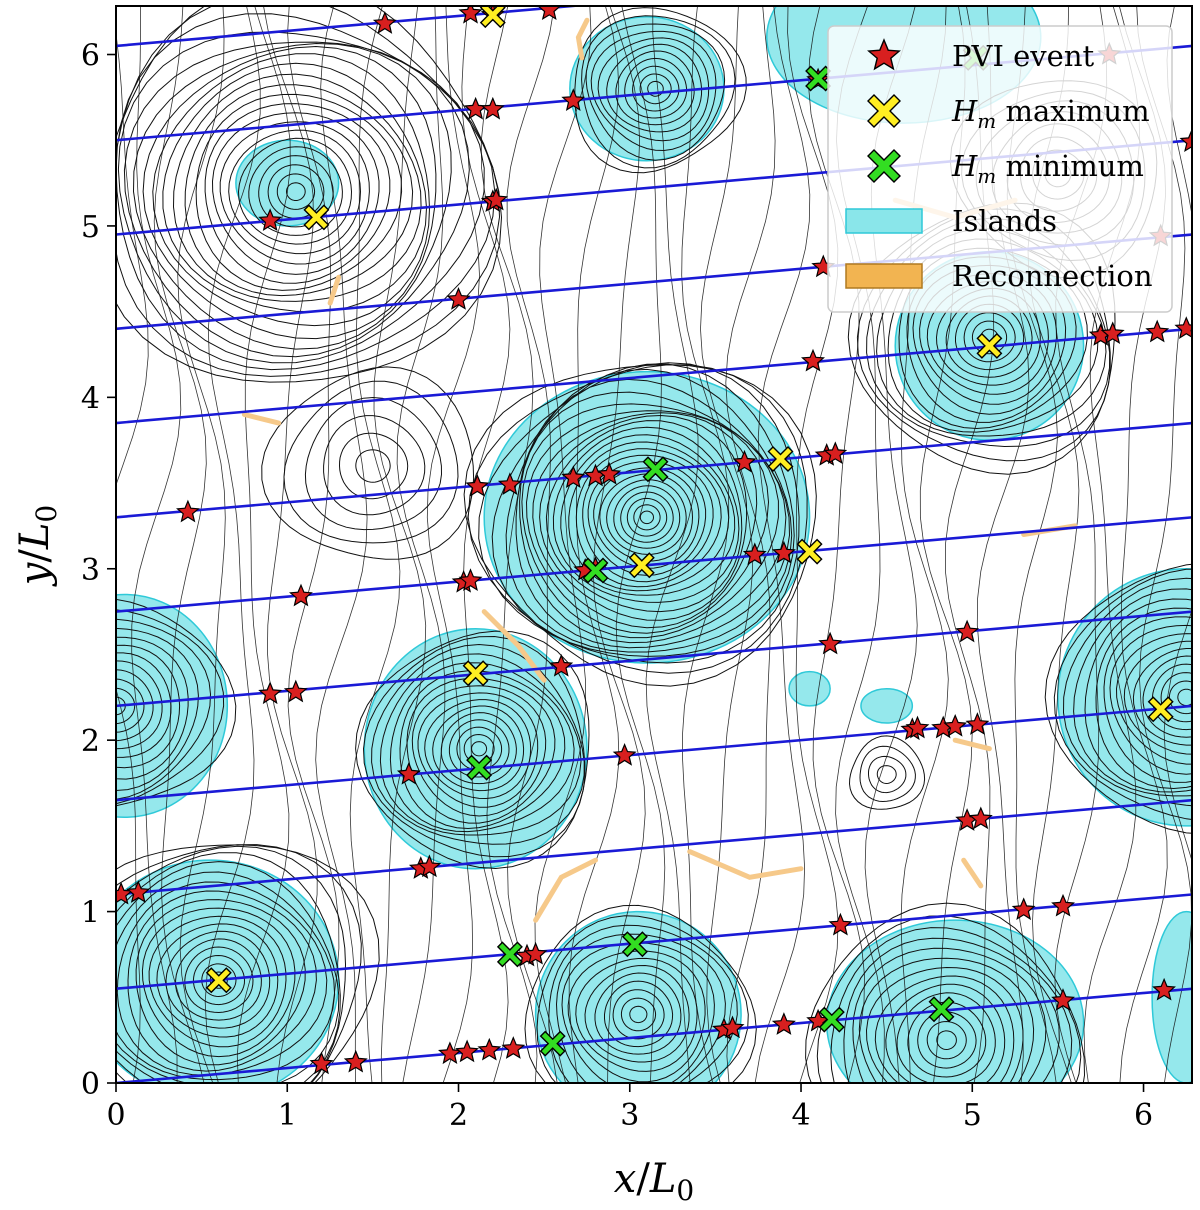 The image size is (1200, 1210). What do you see at coordinates (951, 221) in the screenshot?
I see `legend-item-islands: Islands` at bounding box center [951, 221].